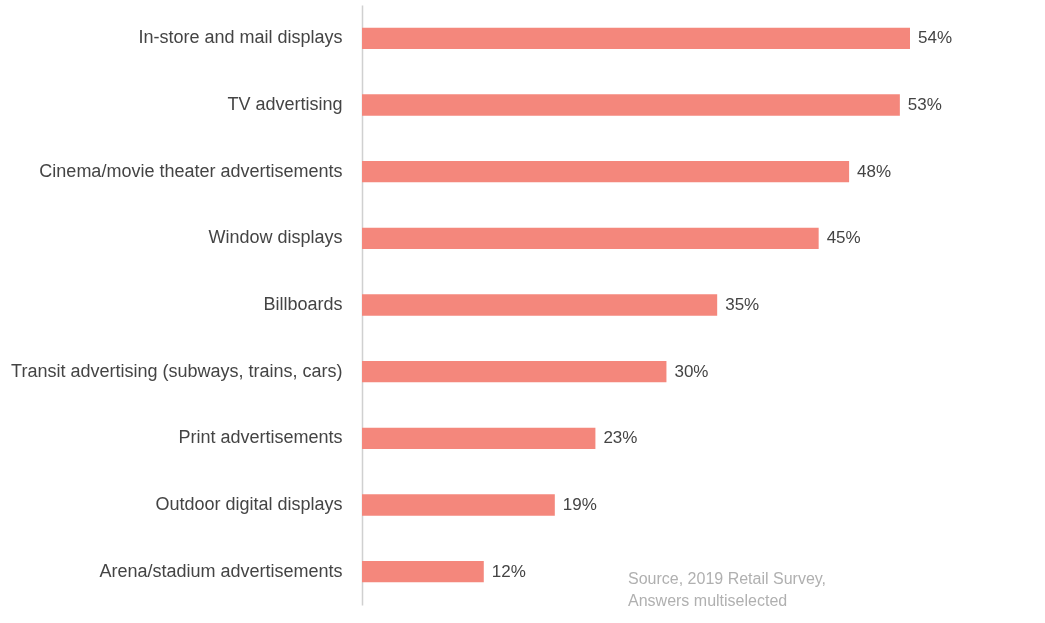  I want to click on y-tick-label: In-store and mail displays, so click(240, 37).